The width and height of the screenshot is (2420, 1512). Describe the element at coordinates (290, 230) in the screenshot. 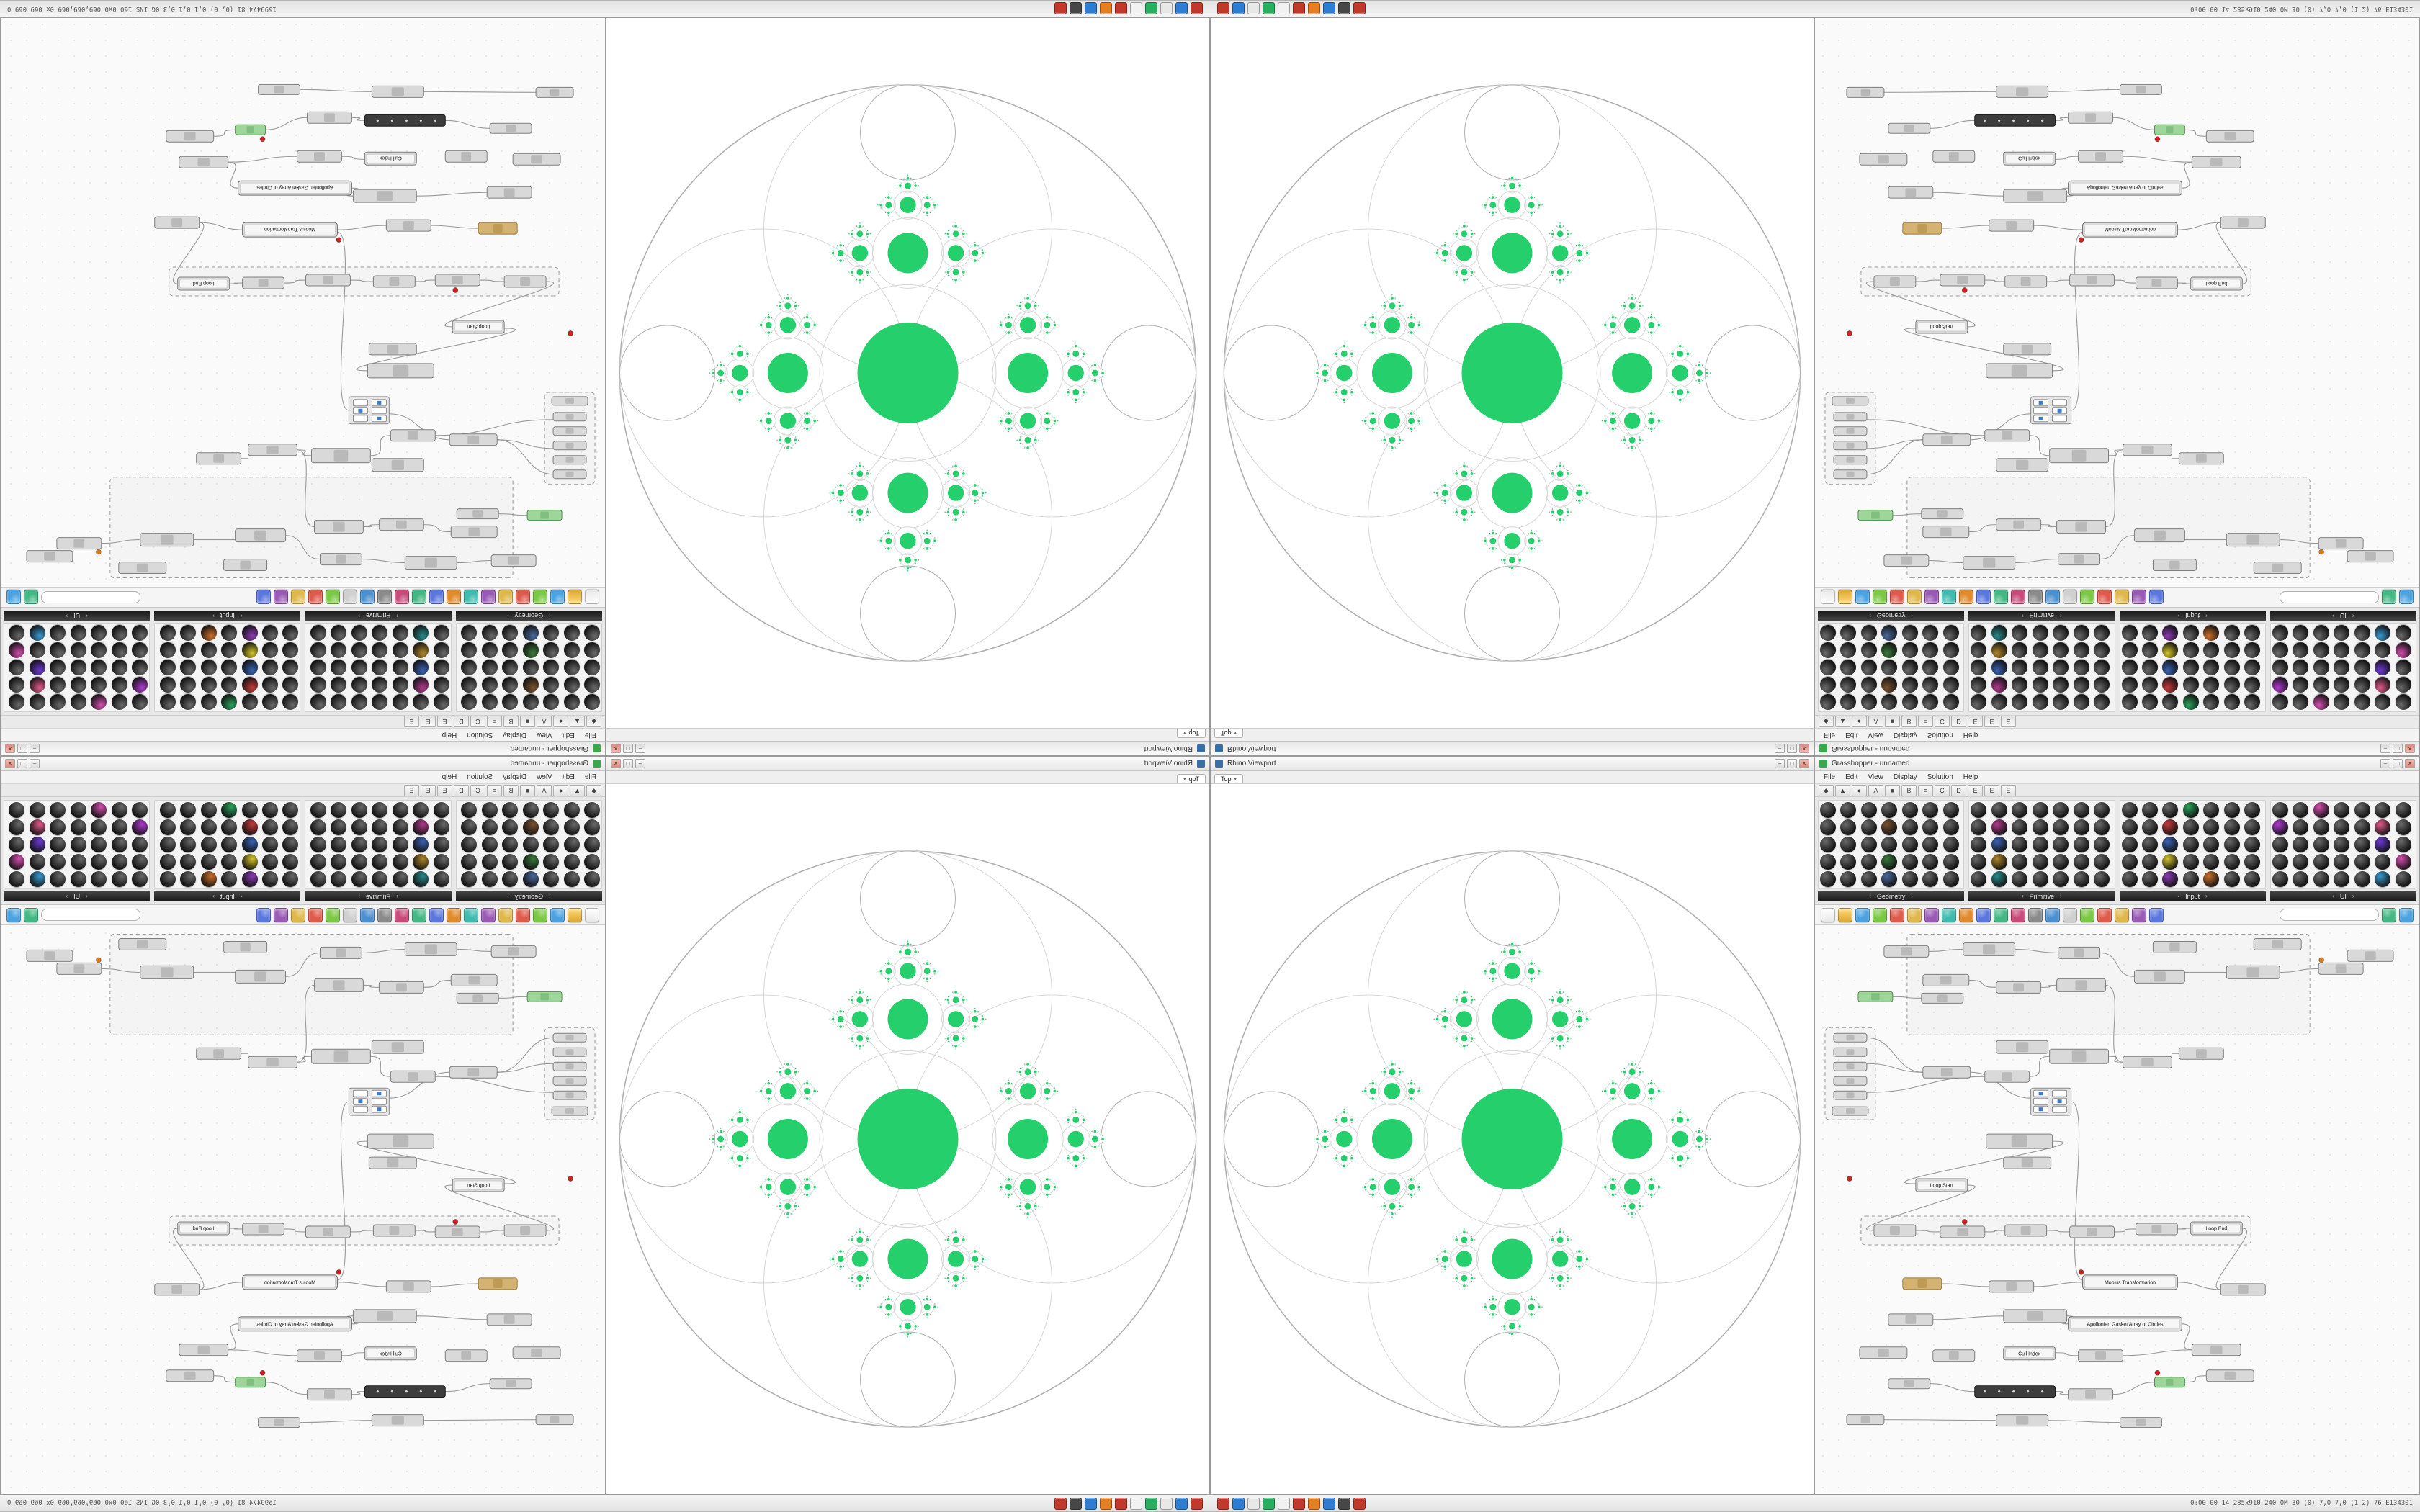

I see `gh-node: Mobius Transformation` at that location.